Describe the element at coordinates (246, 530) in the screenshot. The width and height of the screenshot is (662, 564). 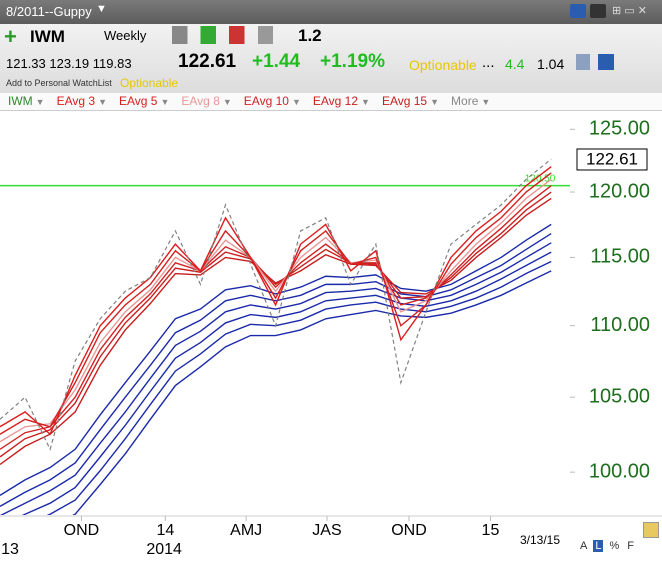
I see `x-tick-label: AMJ` at that location.